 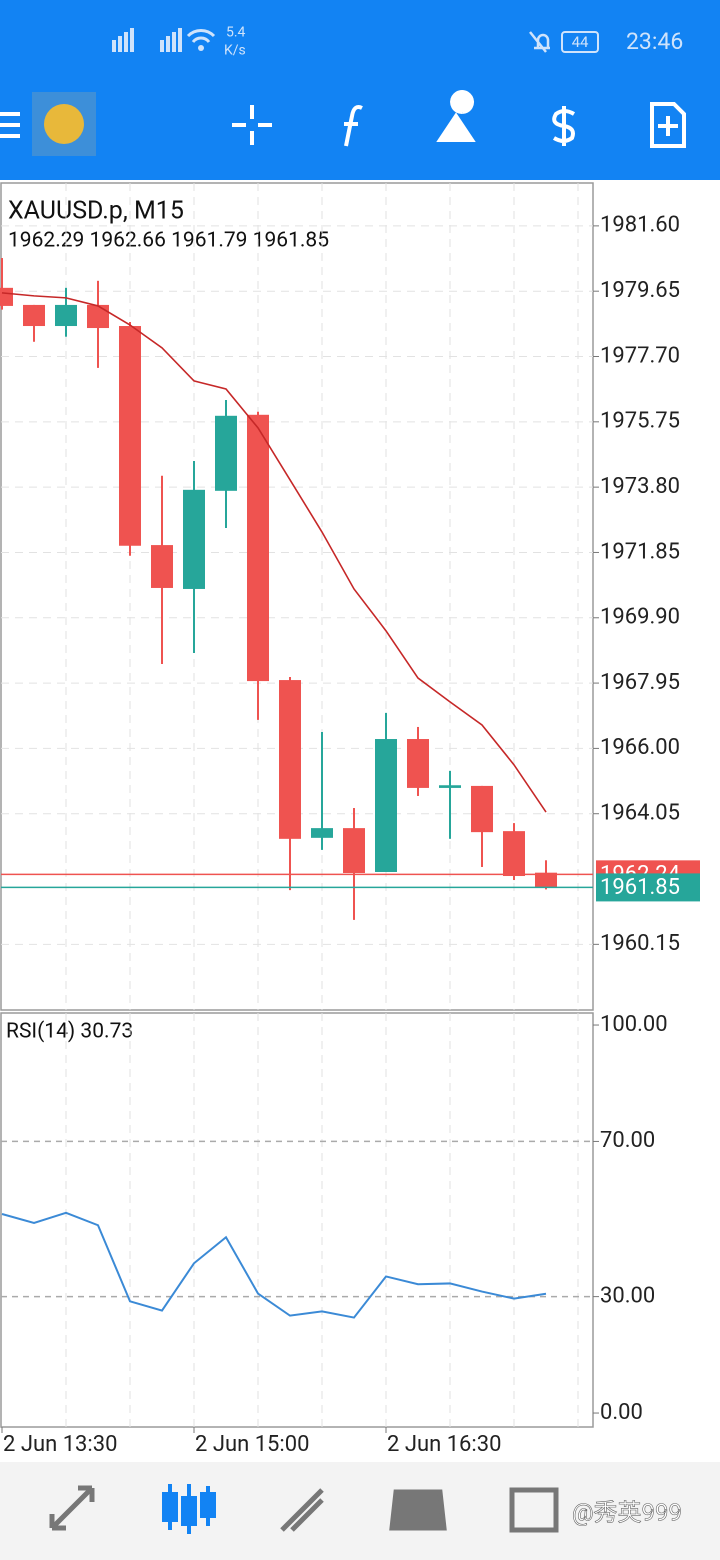 I want to click on price-tag, so click(x=648, y=887).